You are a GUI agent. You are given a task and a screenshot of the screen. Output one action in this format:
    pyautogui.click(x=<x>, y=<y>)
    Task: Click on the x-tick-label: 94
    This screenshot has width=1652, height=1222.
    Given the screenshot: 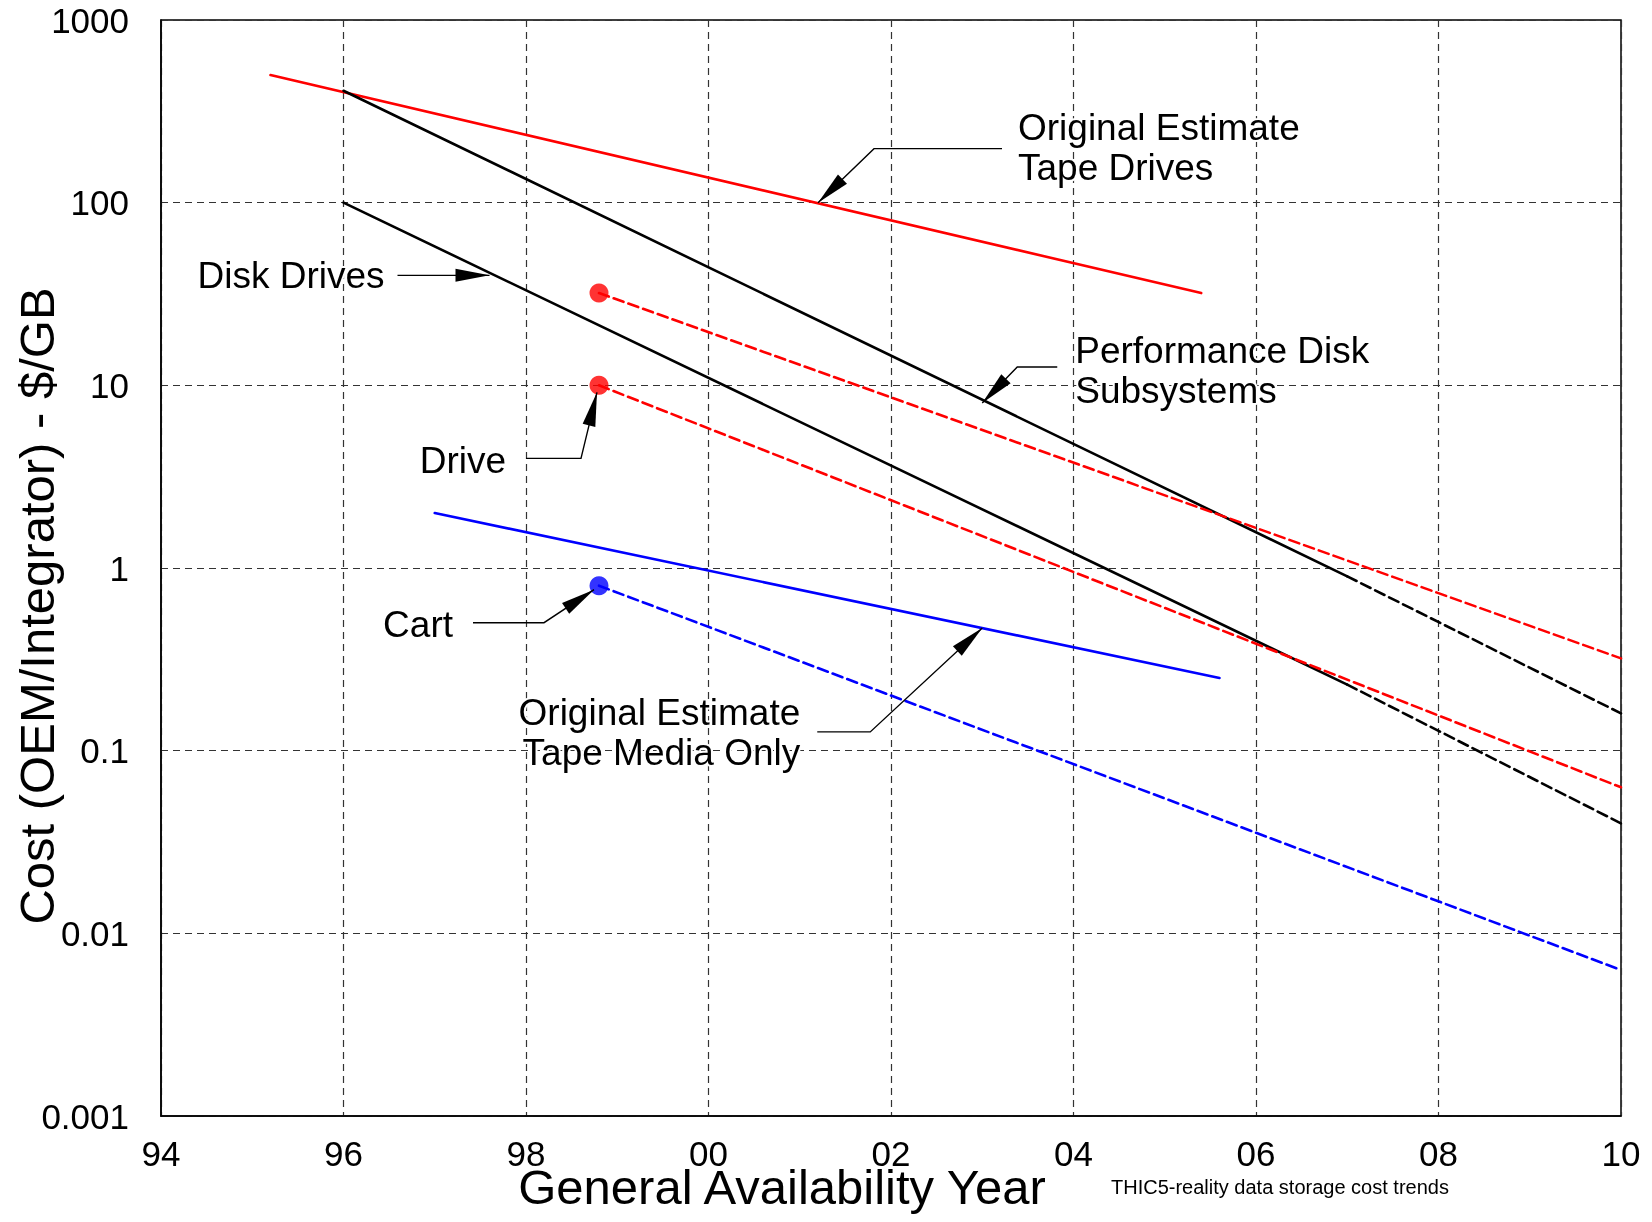 What is the action you would take?
    pyautogui.click(x=161, y=1153)
    